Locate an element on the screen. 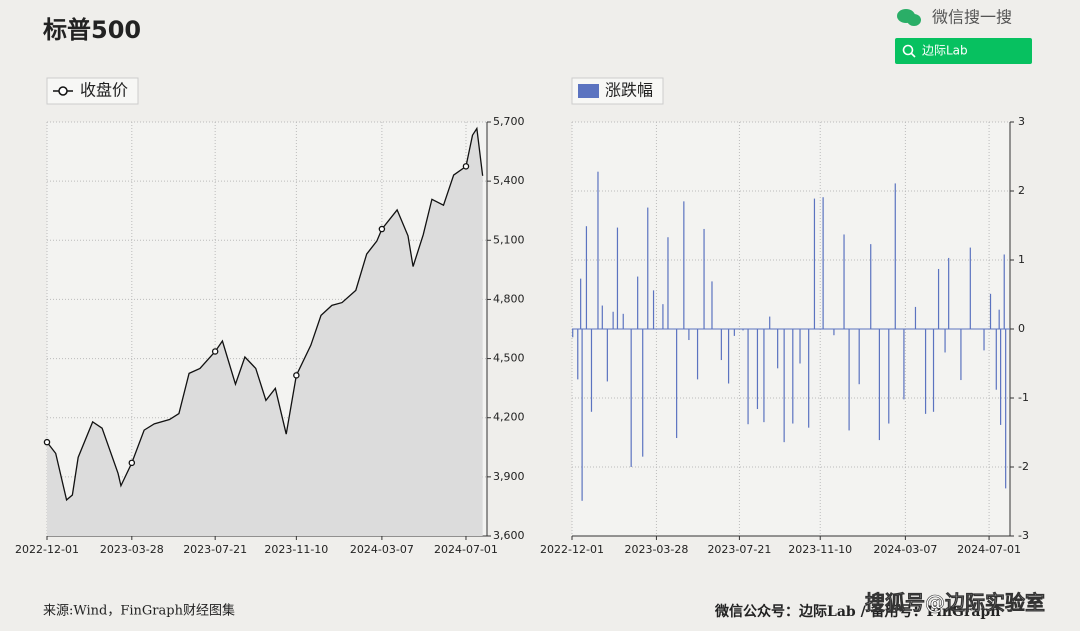  search-hint-text: 微信搜一搜 is located at coordinates (972, 17).